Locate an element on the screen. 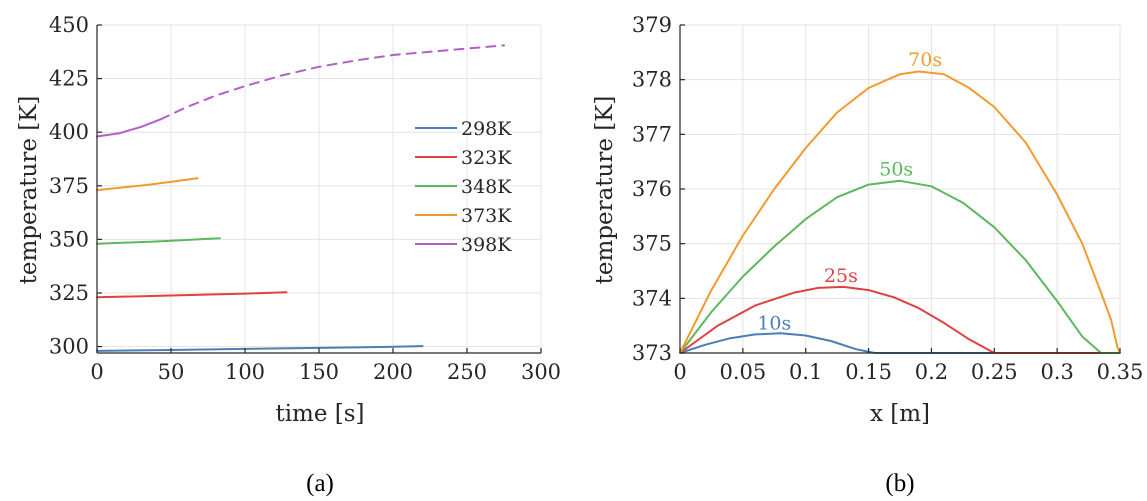  b-x-tick-label-0: 0 is located at coordinates (679, 372).